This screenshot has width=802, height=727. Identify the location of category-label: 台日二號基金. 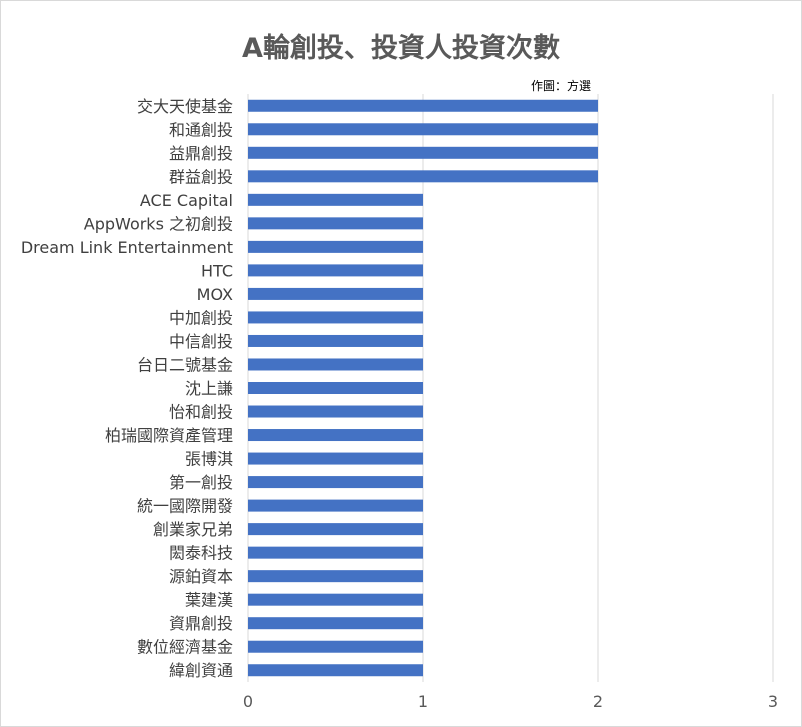
(185, 364).